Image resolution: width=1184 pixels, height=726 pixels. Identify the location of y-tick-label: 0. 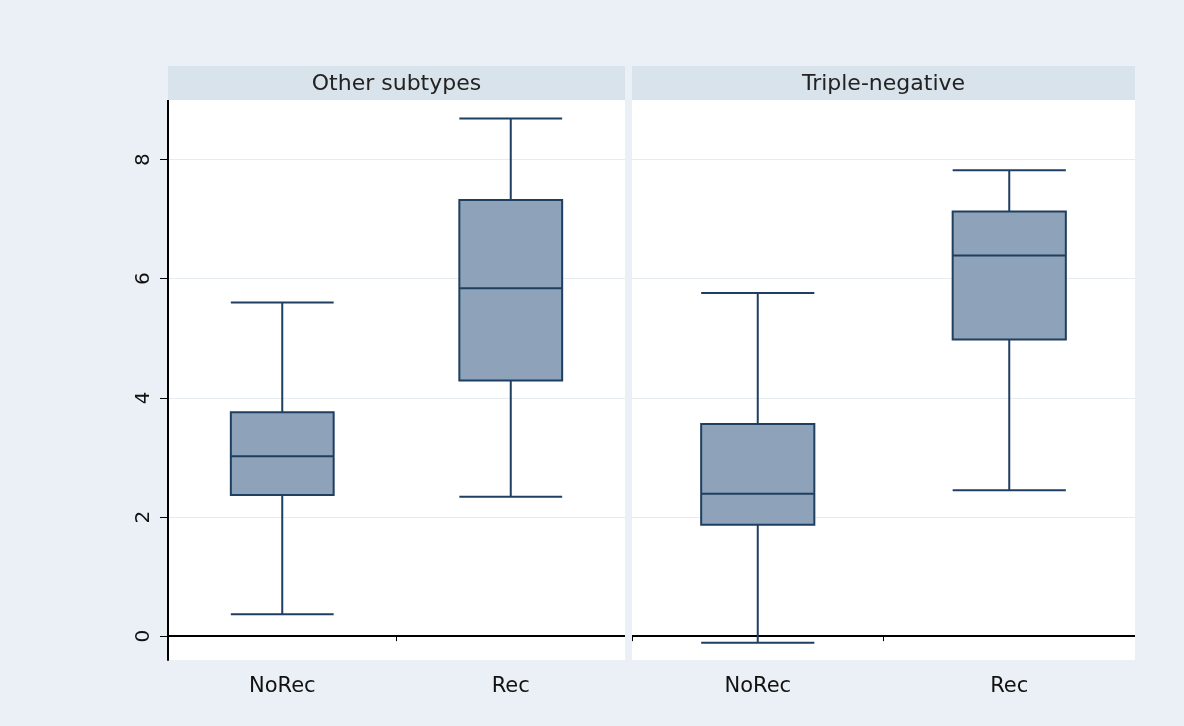
(142, 636).